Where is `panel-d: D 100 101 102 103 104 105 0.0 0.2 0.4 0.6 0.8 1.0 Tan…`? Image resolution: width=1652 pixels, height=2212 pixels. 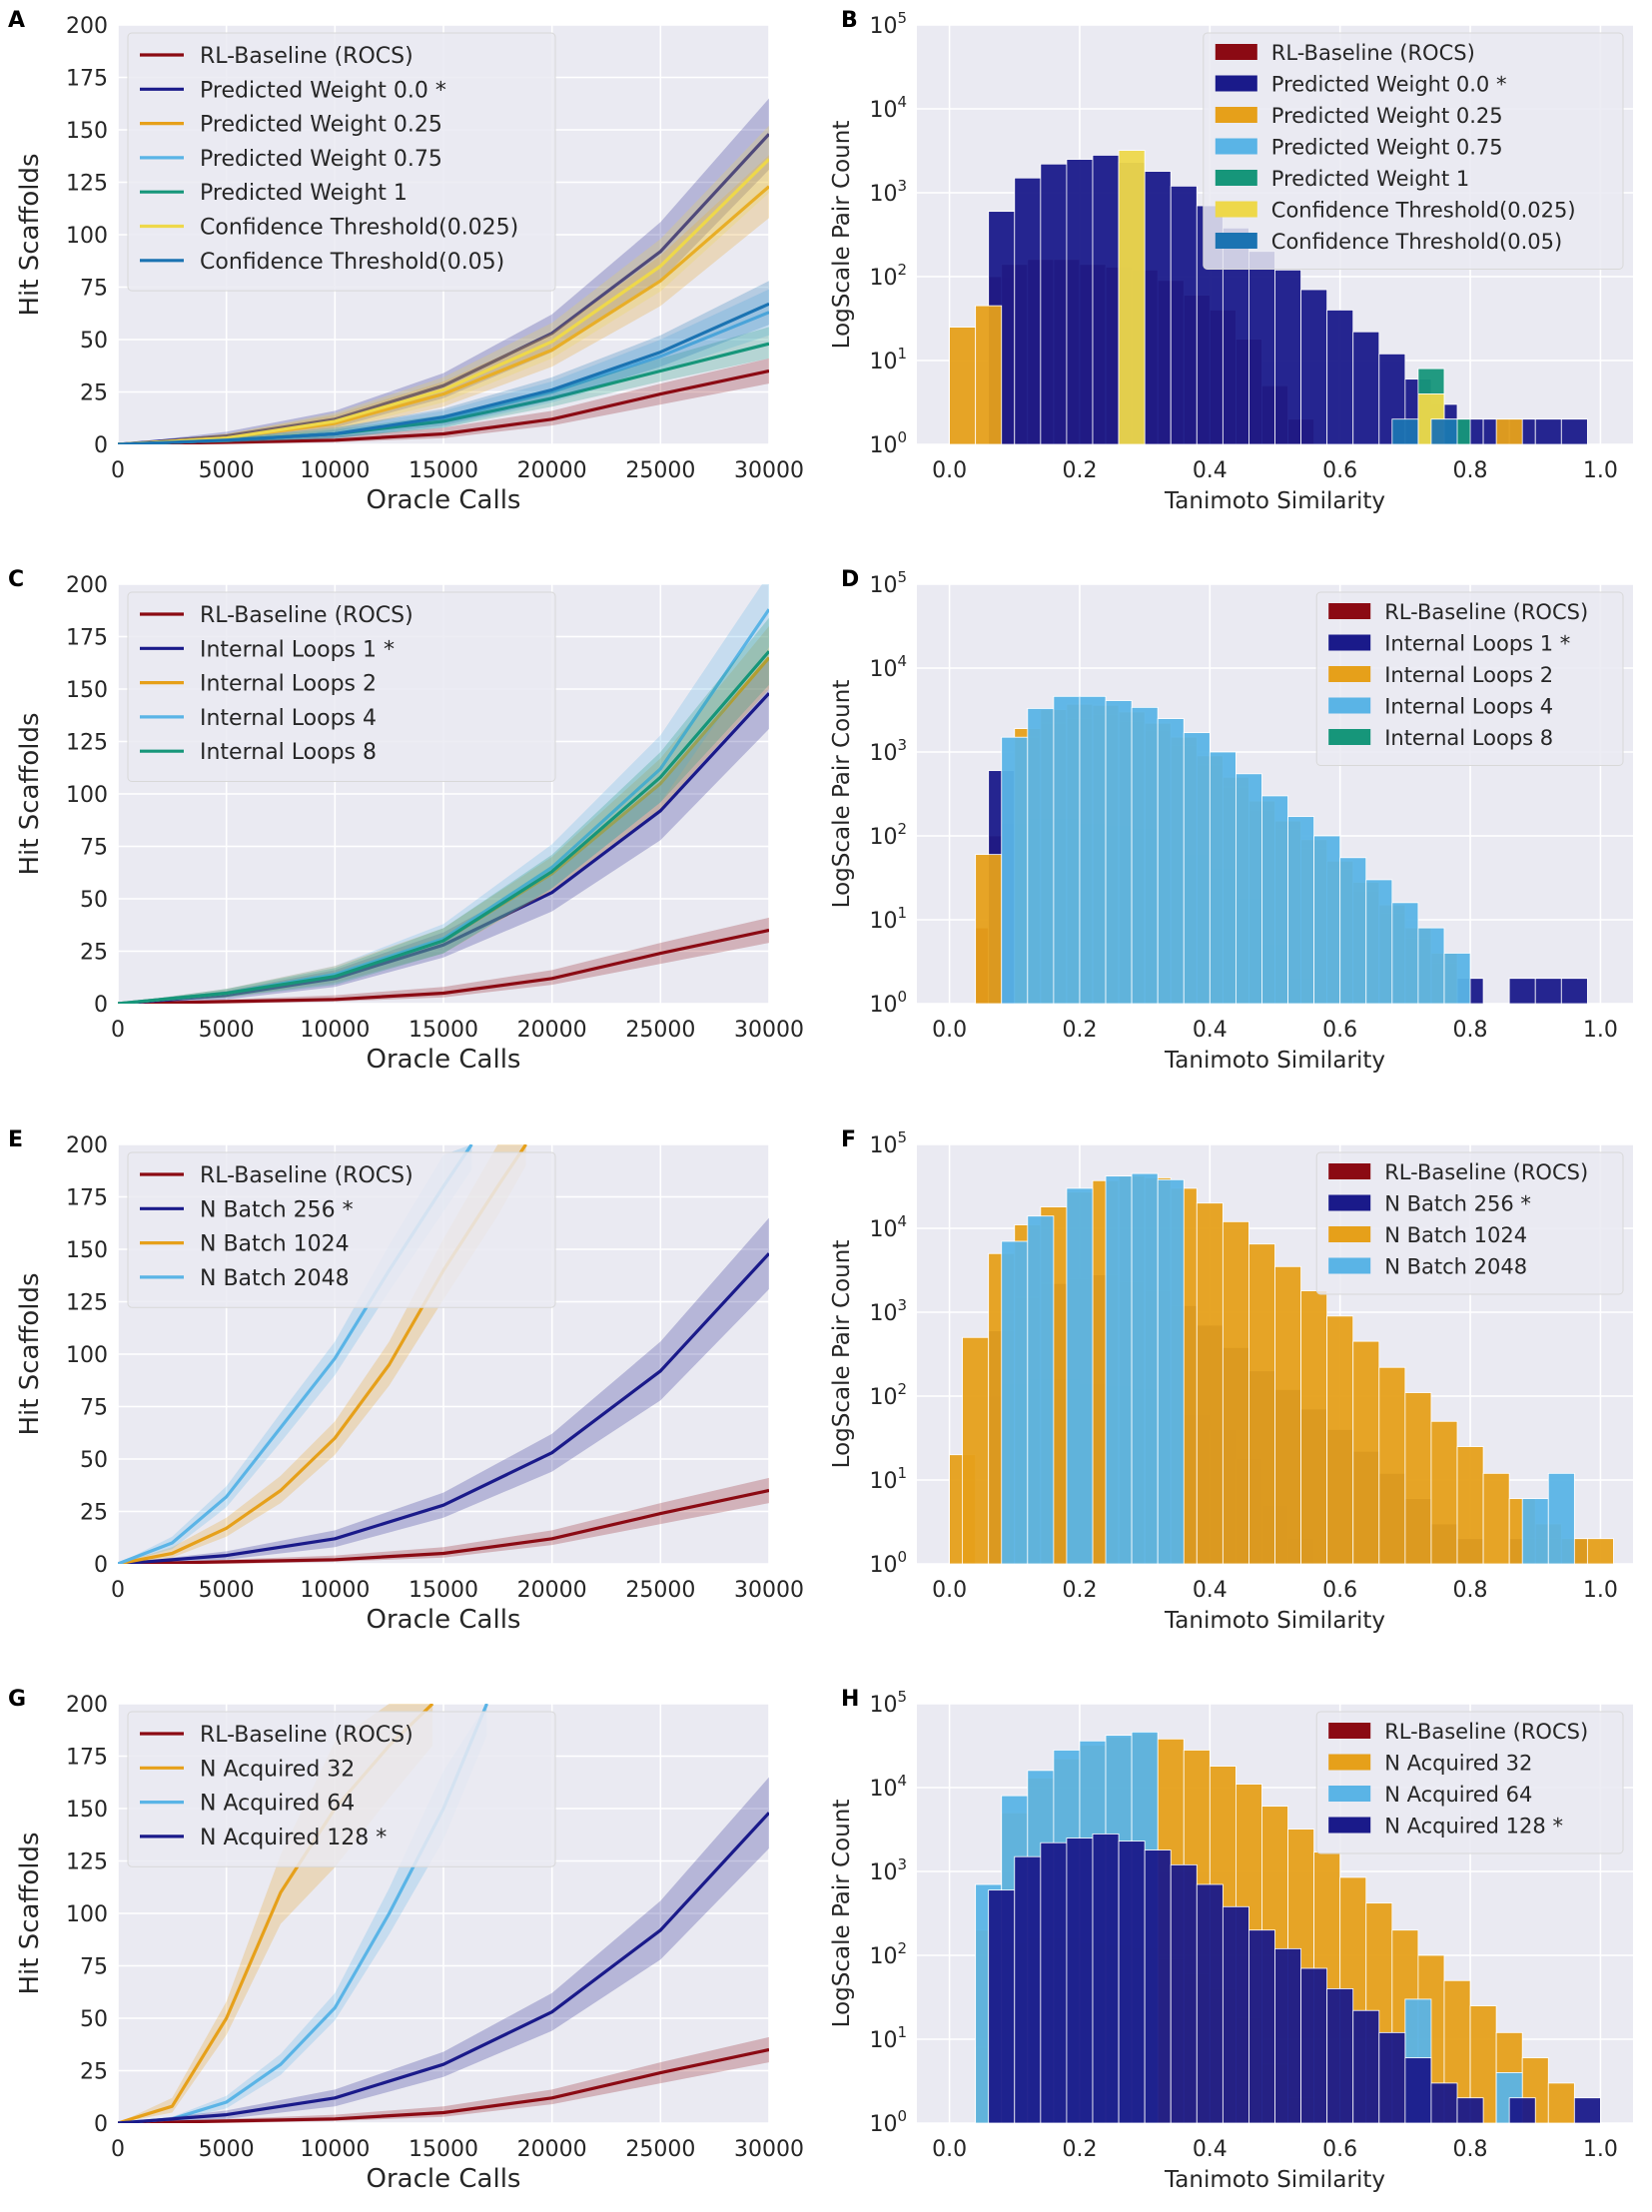 panel-d: D 100 101 102 103 104 105 0.0 0.2 0.4 0.6 0.8 1.0 Tan… is located at coordinates (1231, 820).